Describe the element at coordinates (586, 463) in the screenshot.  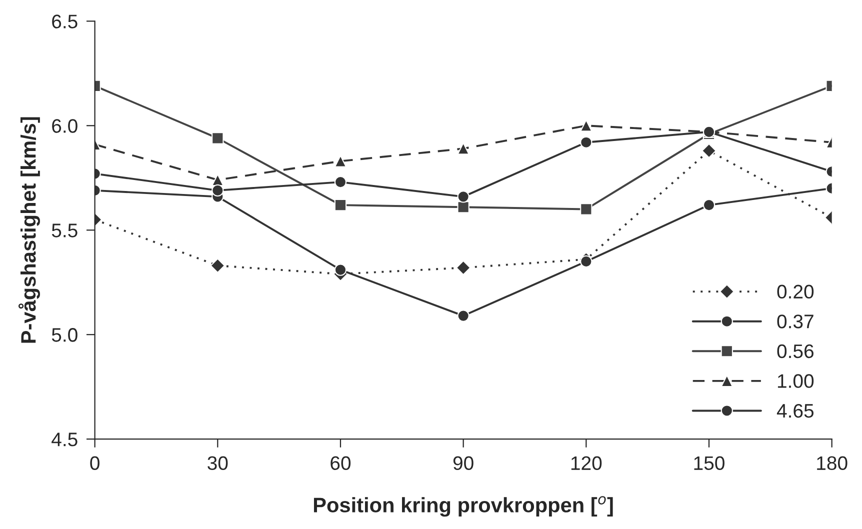
I see `x-tick-label: 120` at that location.